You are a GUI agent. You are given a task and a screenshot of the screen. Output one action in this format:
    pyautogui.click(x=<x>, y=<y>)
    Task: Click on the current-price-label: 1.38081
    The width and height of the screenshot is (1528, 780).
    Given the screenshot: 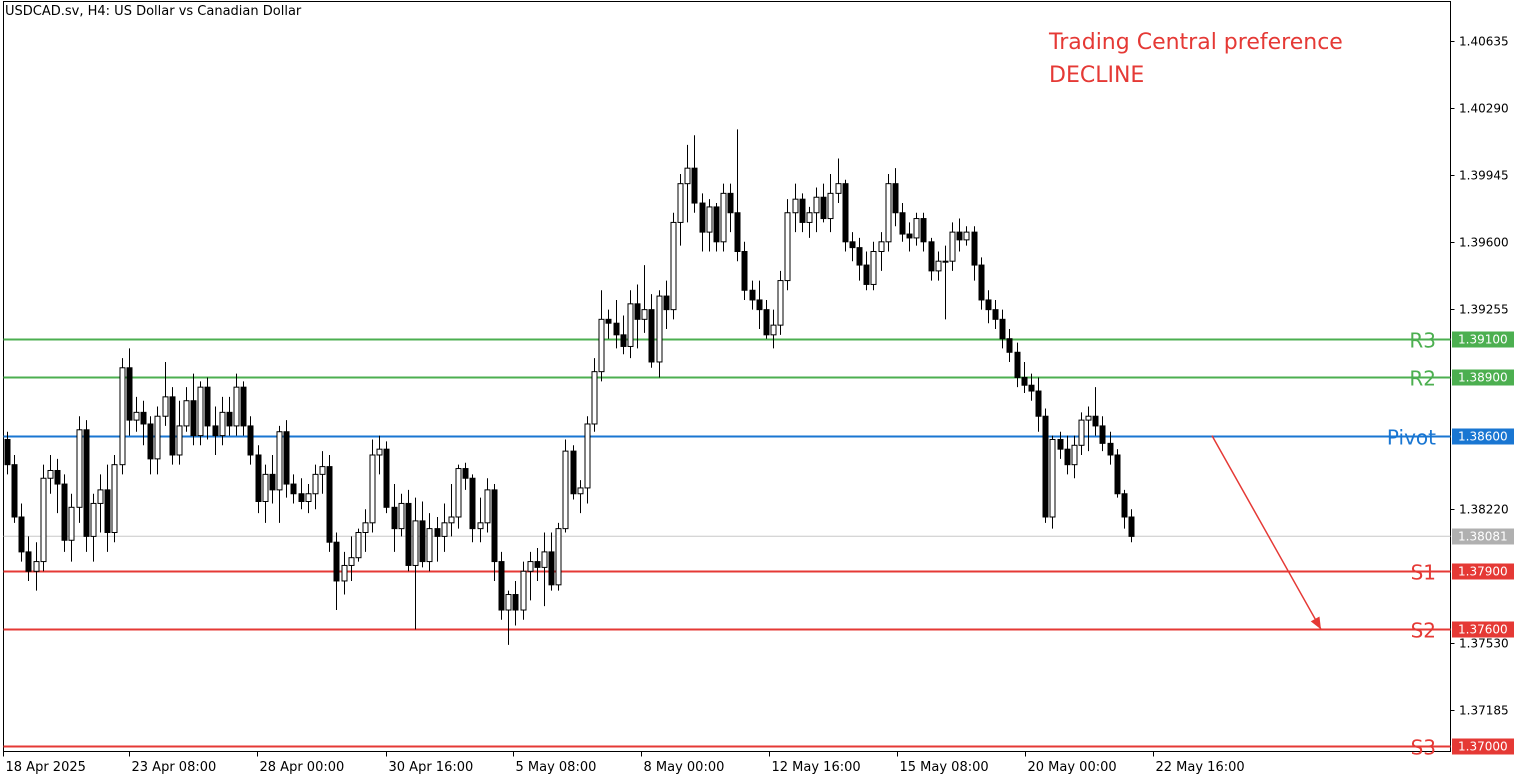 What is the action you would take?
    pyautogui.click(x=1483, y=537)
    